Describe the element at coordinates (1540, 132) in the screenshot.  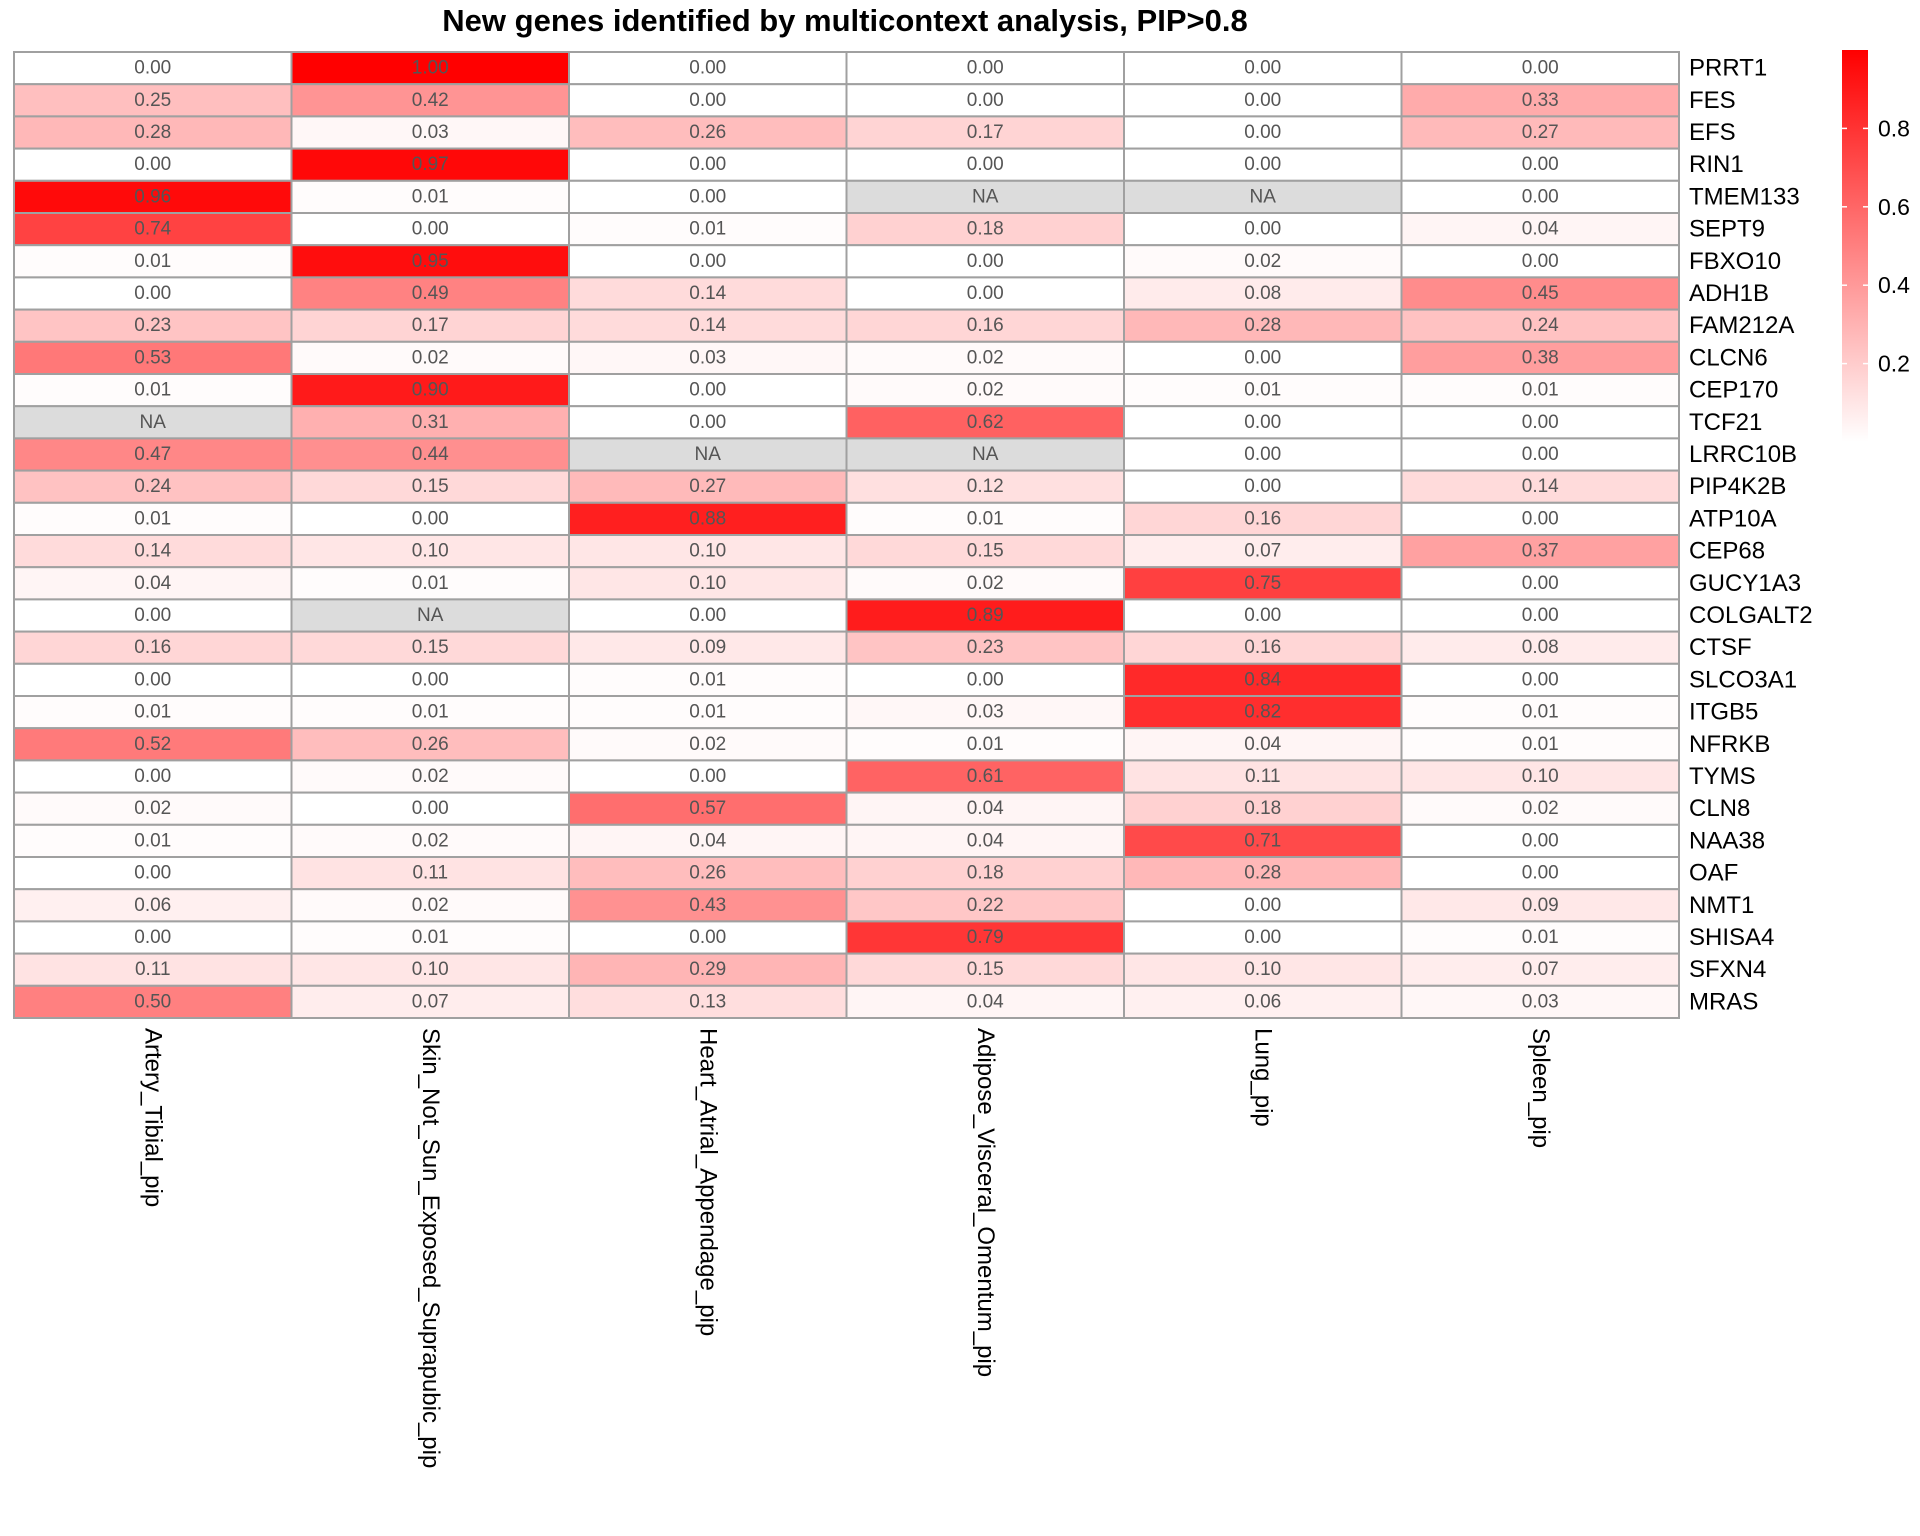
I see `cell-value-label: 0.27` at that location.